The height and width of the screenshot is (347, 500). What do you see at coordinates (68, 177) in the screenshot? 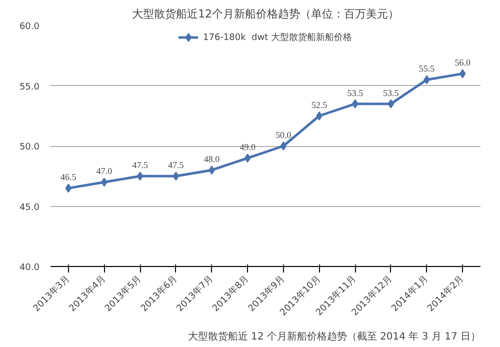
I see `text: 46.5` at bounding box center [68, 177].